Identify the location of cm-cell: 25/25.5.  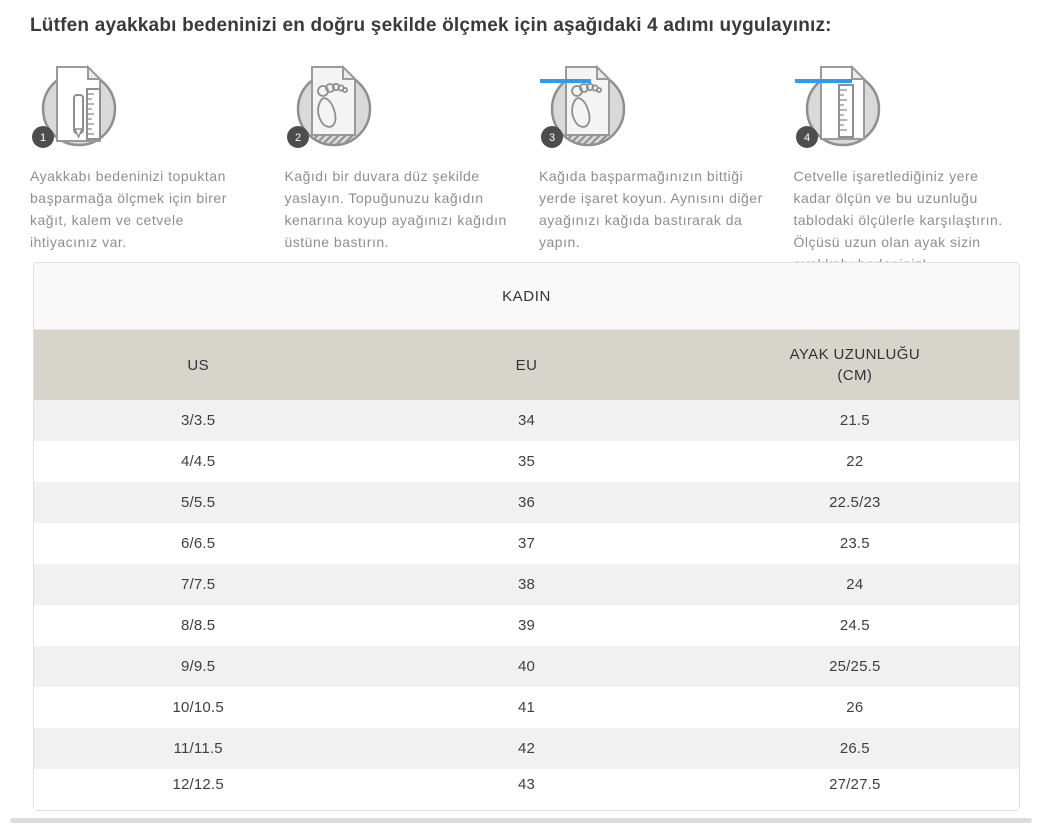
(855, 666).